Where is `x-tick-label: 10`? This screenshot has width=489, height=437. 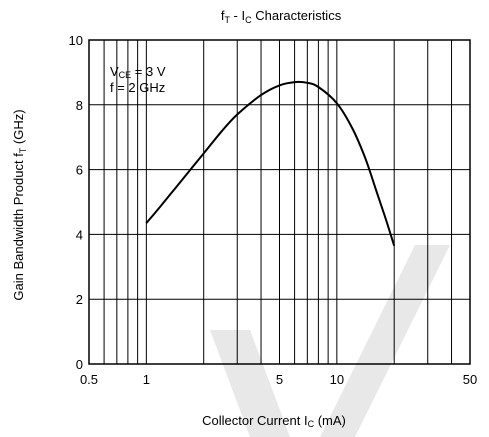 x-tick-label: 10 is located at coordinates (337, 379).